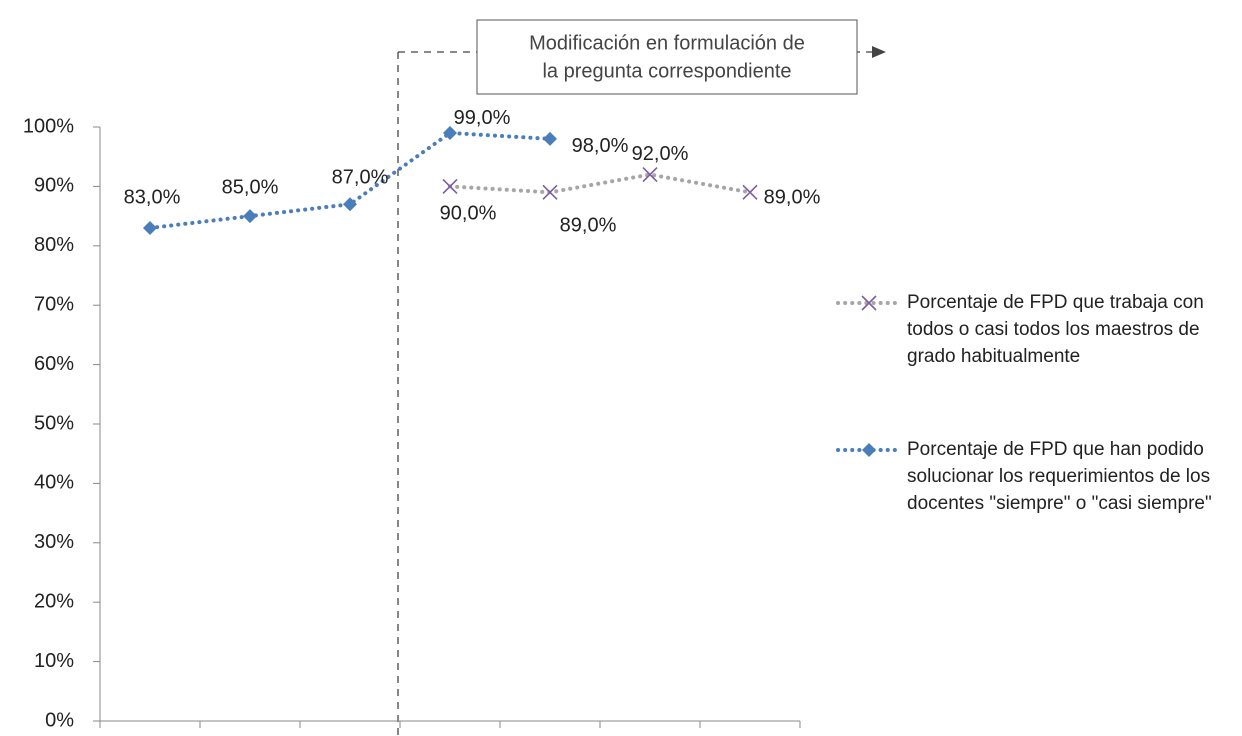  What do you see at coordinates (54, 186) in the screenshot?
I see `y-tick-label: 90%` at bounding box center [54, 186].